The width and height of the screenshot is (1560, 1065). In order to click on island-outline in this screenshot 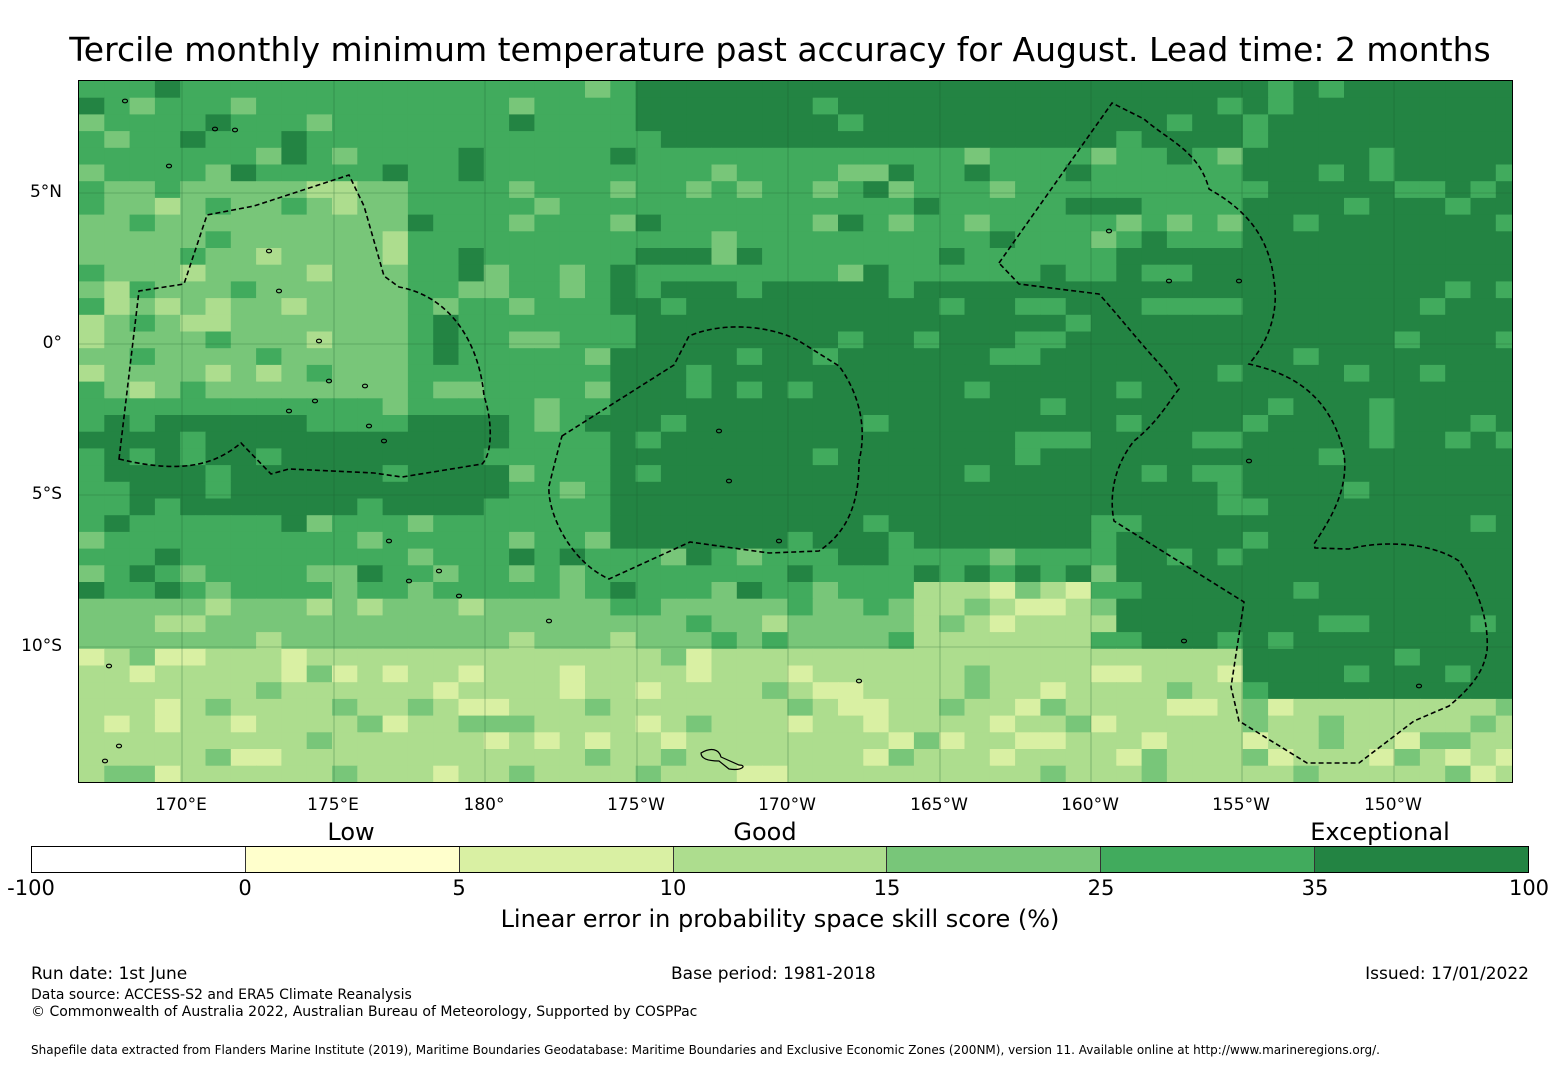, I will do `click(109, 666)`.